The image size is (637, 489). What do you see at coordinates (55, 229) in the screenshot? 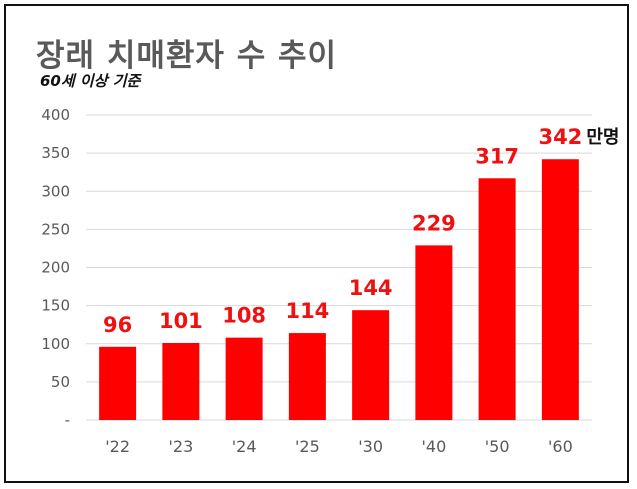
I see `y-tick-label: 250` at bounding box center [55, 229].